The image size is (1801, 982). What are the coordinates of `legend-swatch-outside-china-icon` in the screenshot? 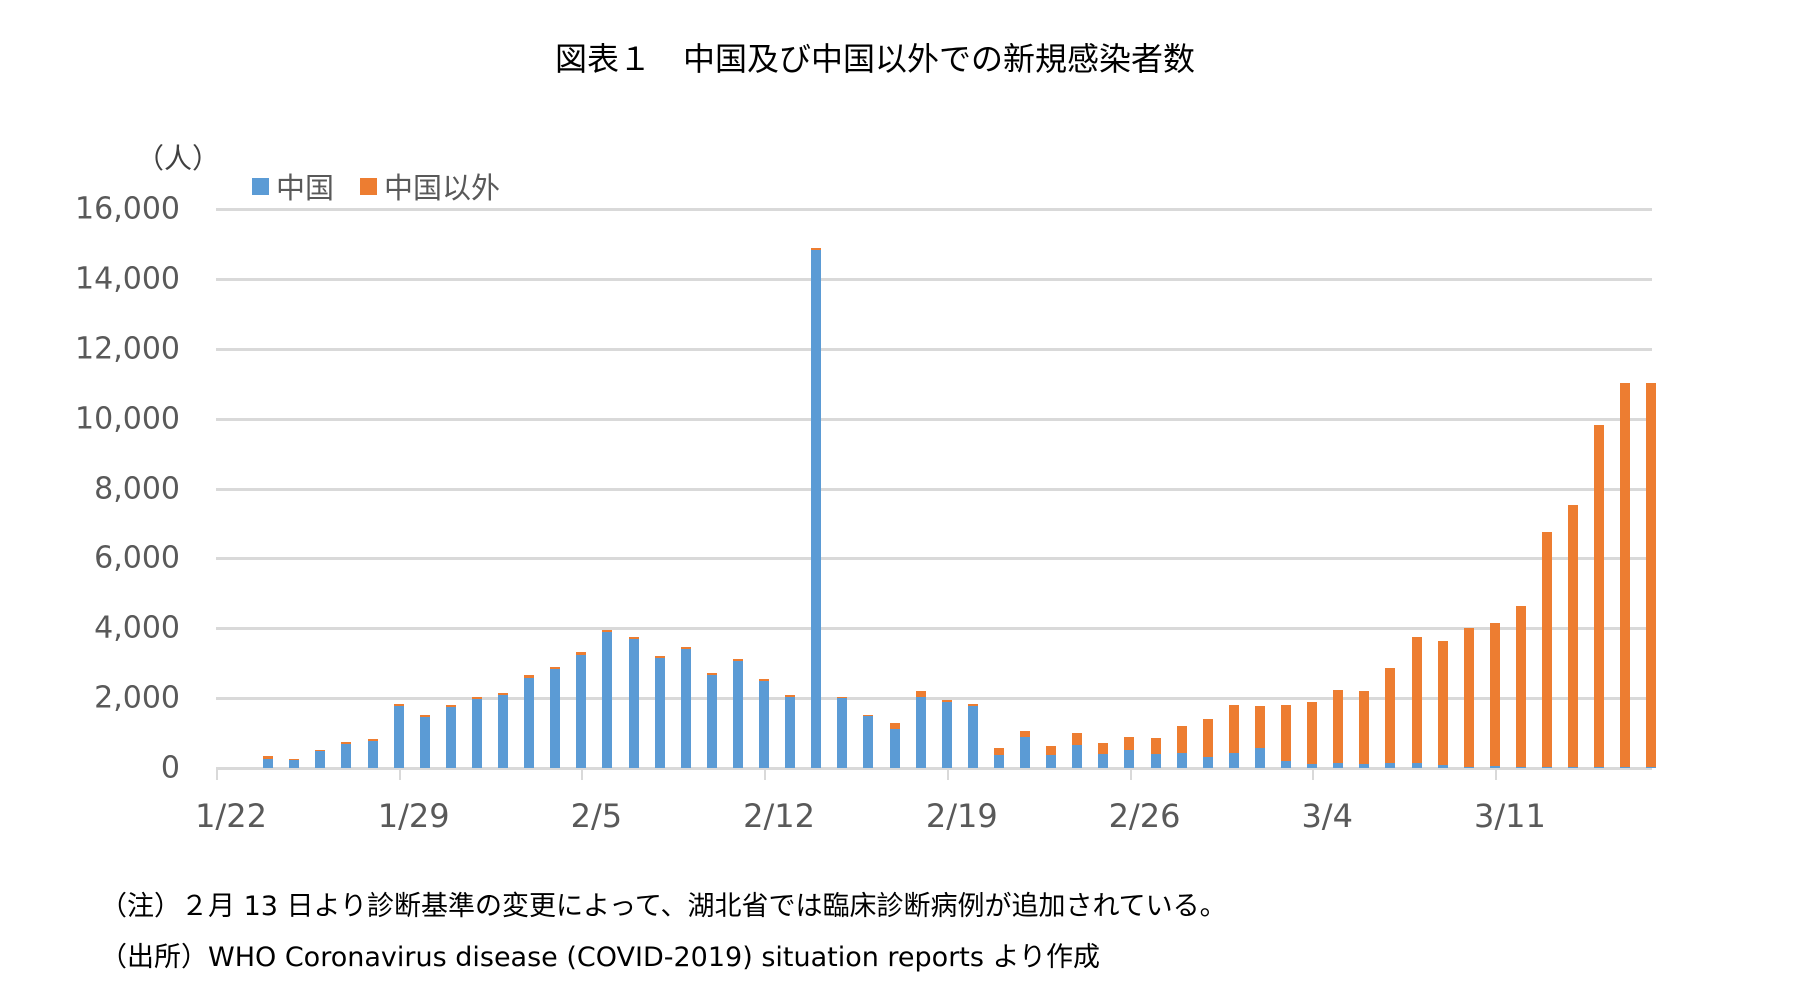 It's located at (369, 186).